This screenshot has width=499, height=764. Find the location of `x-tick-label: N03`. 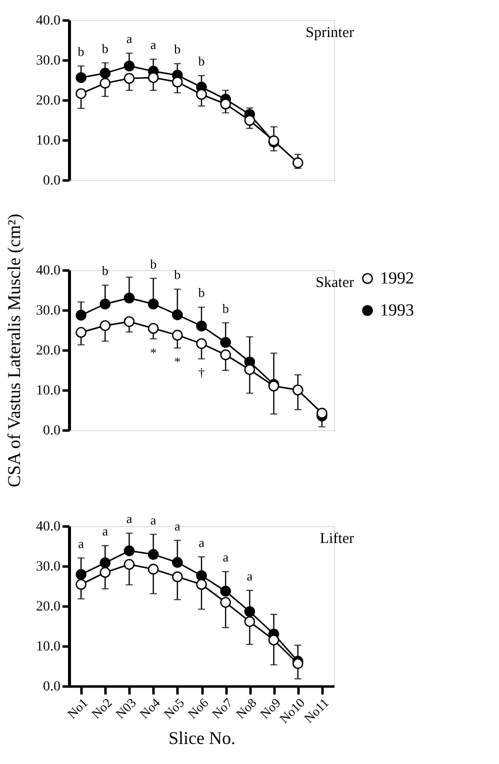

x-tick-label: N03 is located at coordinates (125, 708).